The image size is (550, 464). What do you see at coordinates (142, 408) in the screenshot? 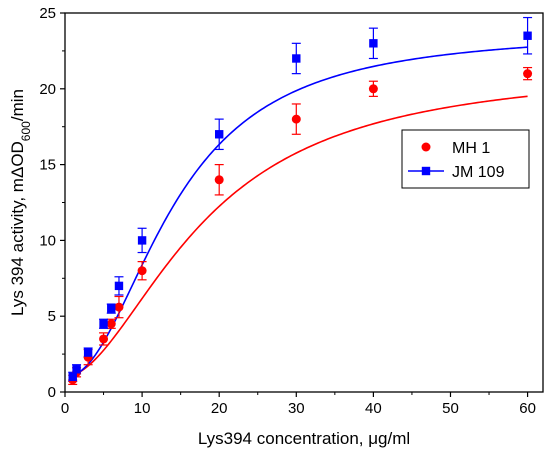
I see `x-tick-label: 10` at bounding box center [142, 408].